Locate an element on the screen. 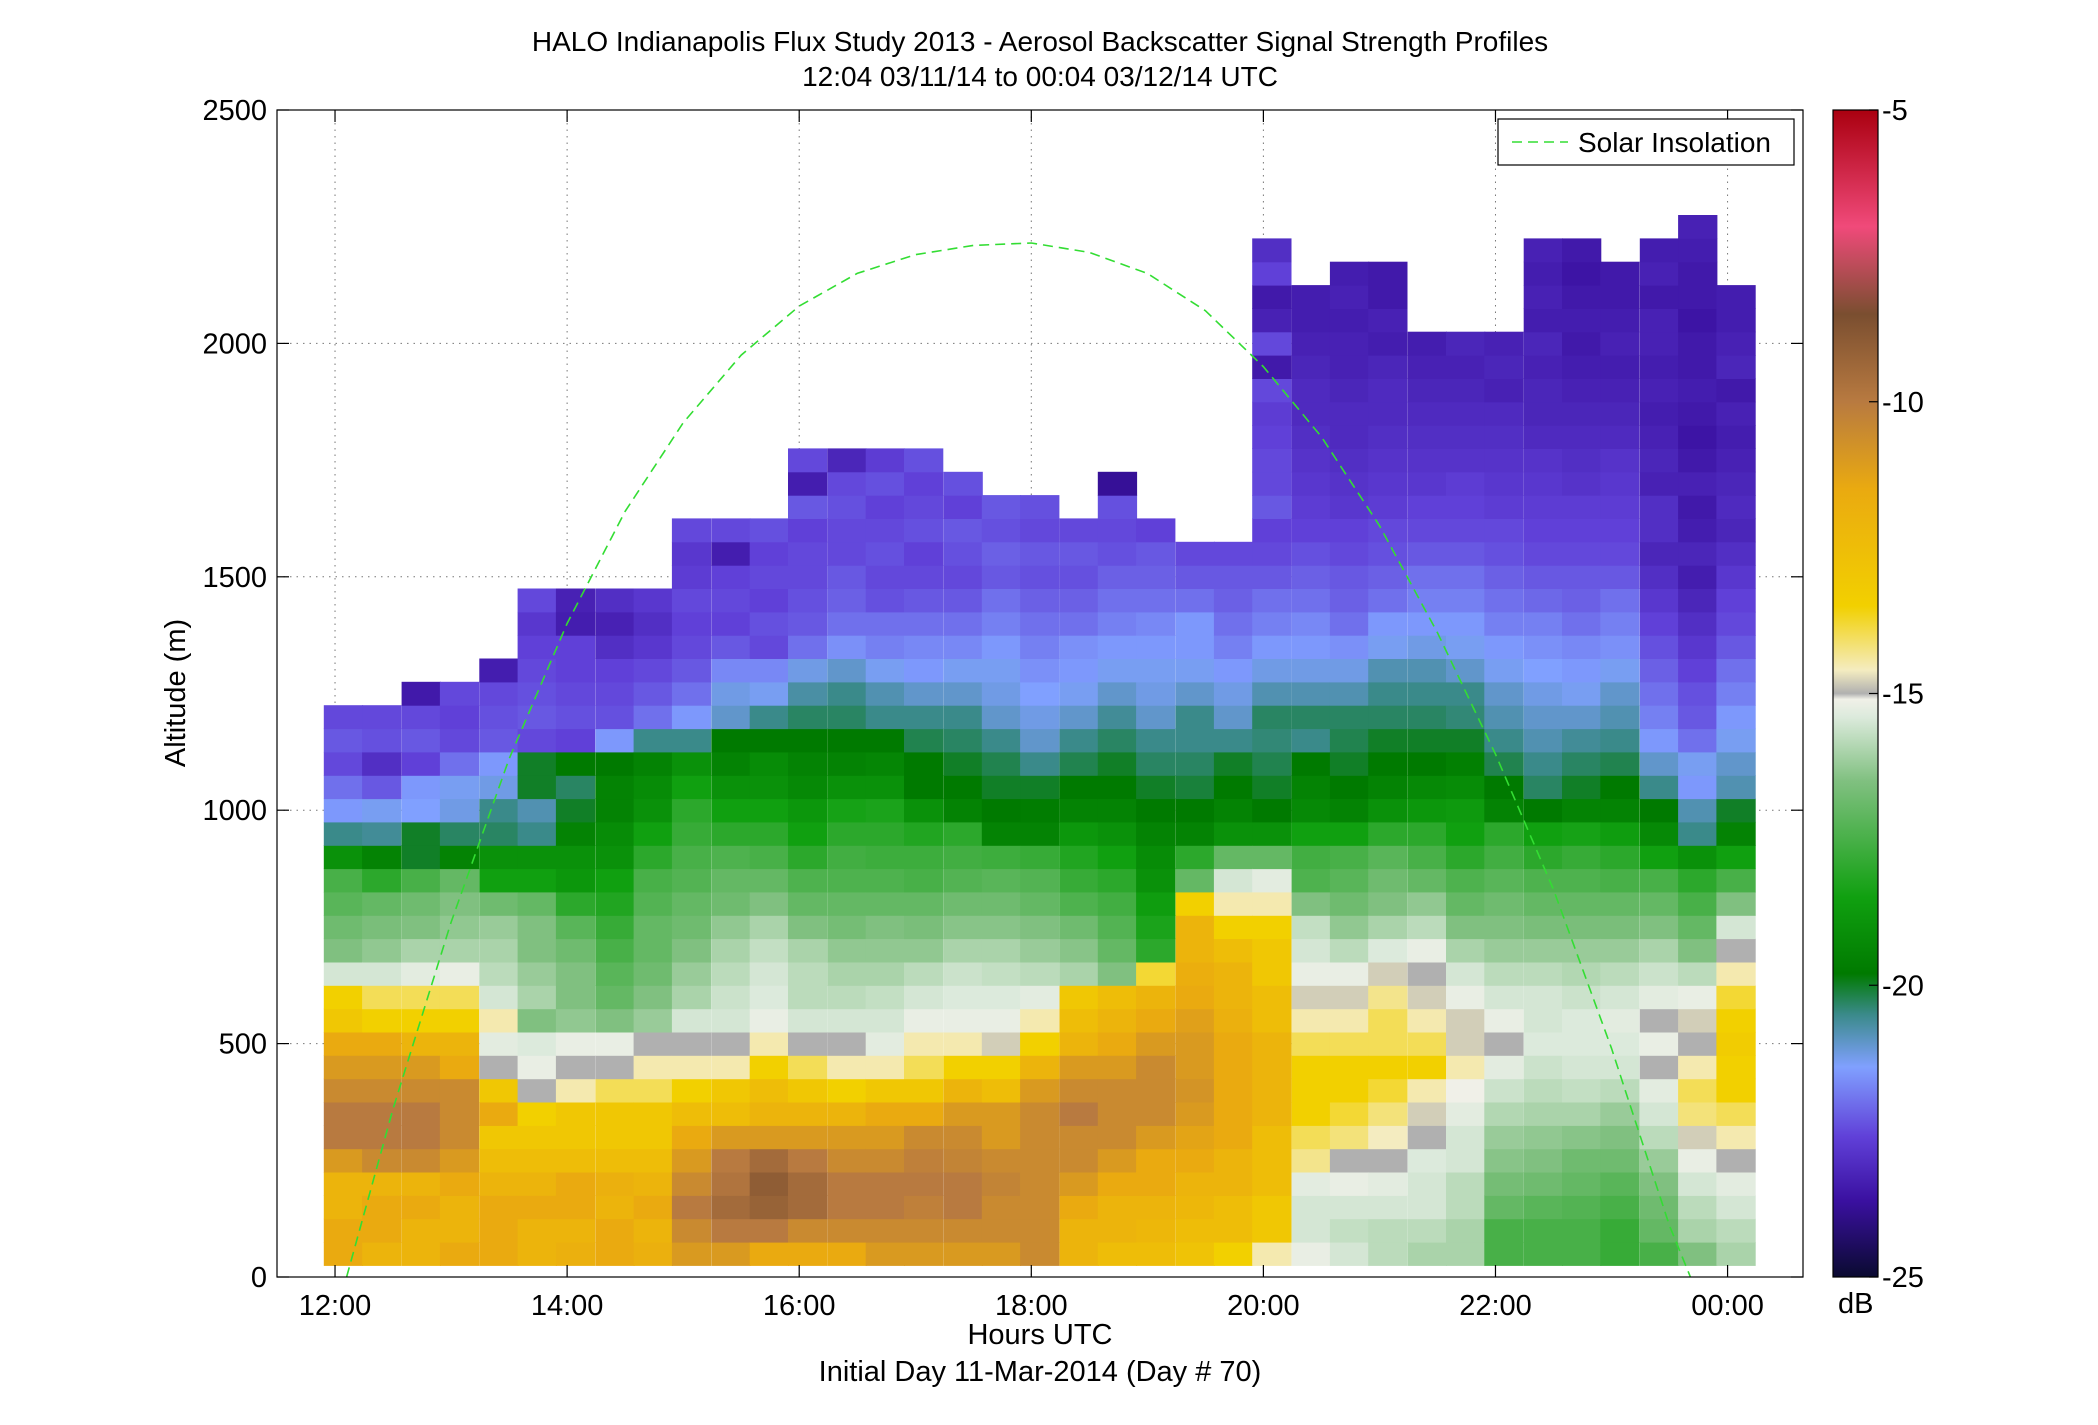 The width and height of the screenshot is (2098, 1425). colorbar-tick-label: -10 is located at coordinates (1903, 403).